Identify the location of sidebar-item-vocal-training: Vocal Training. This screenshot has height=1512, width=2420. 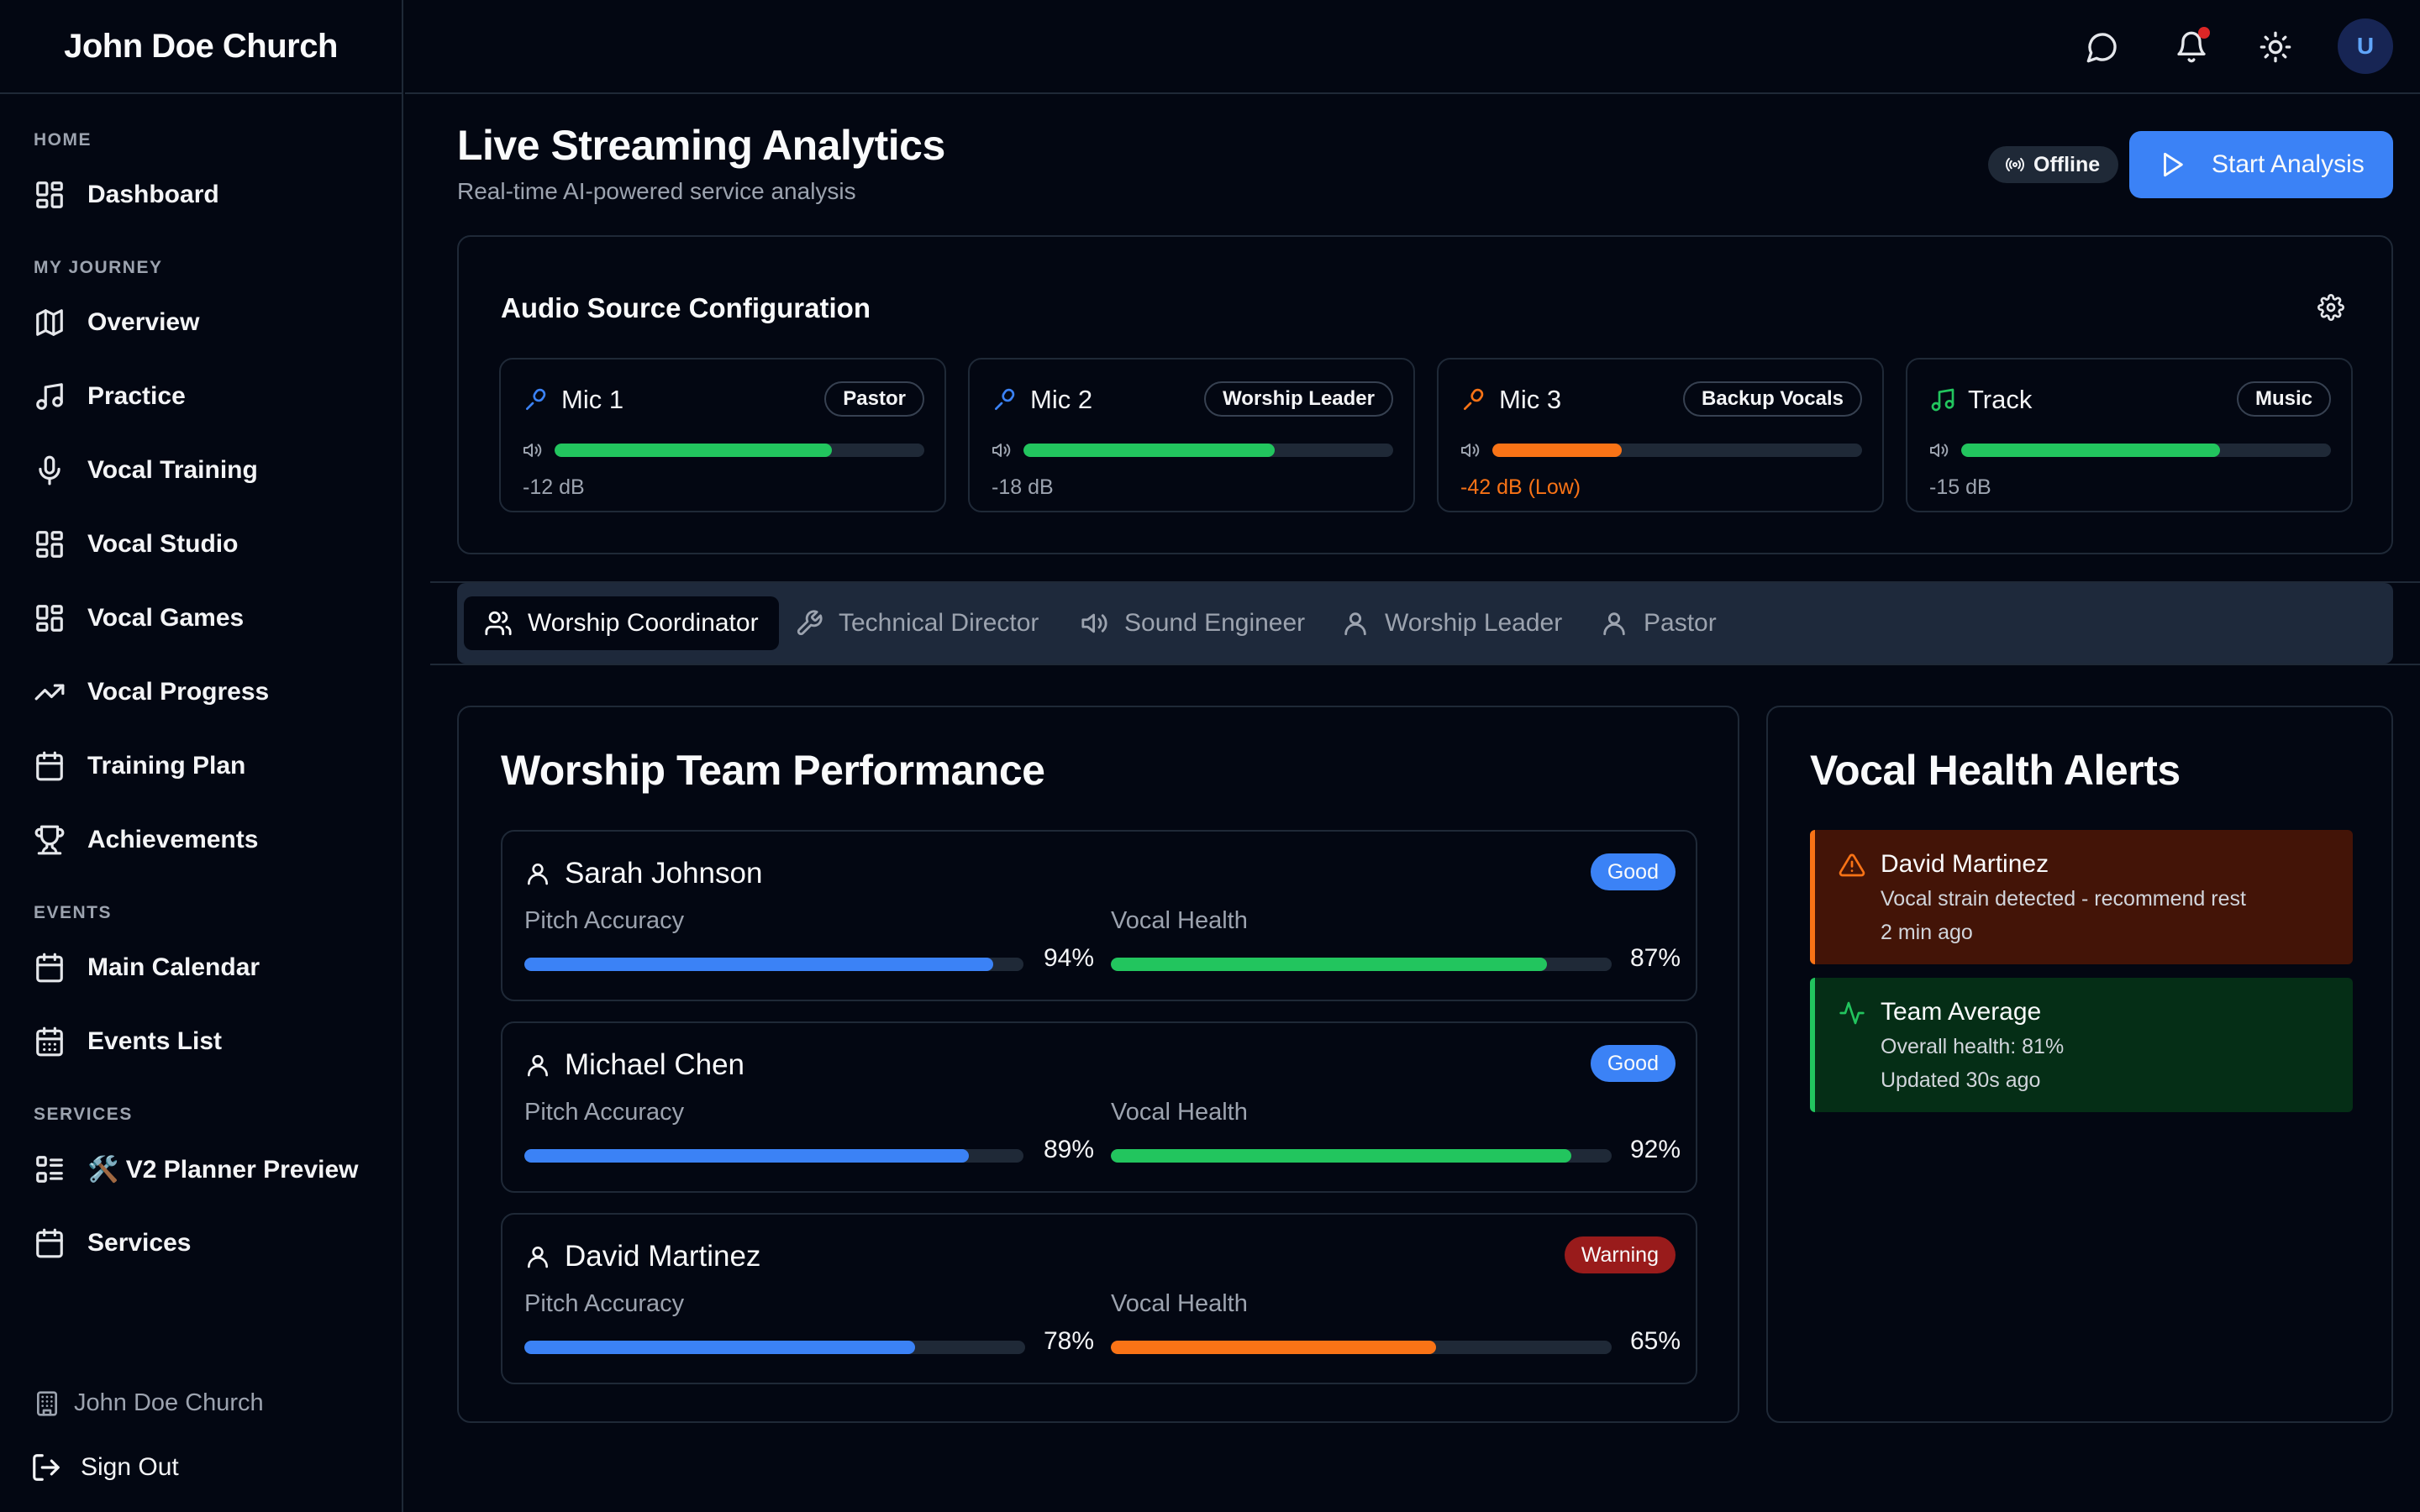
(201, 470).